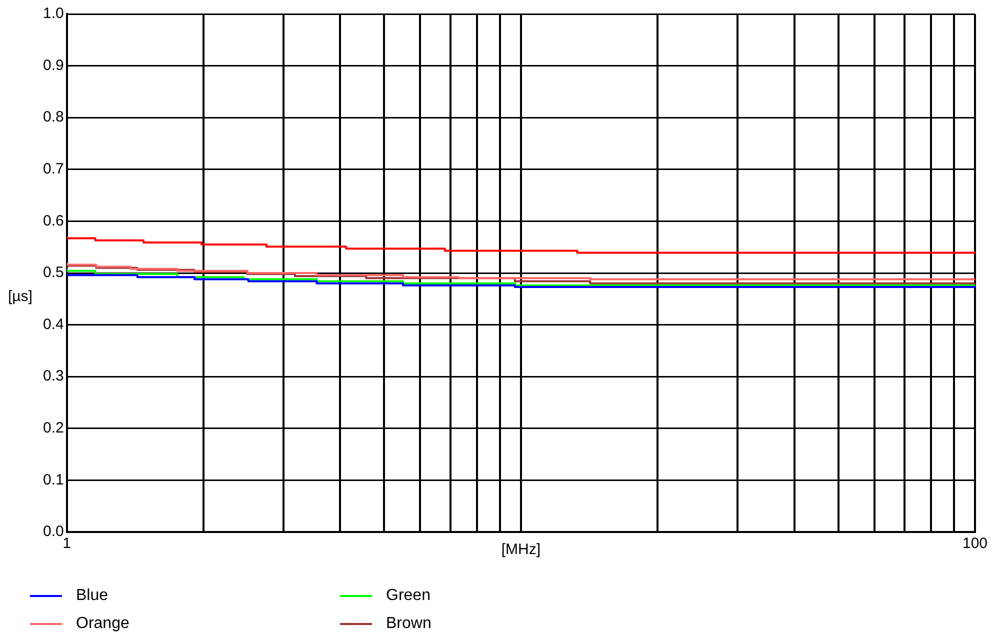 This screenshot has width=997, height=638. What do you see at coordinates (103, 624) in the screenshot?
I see `legend-label: Orange` at bounding box center [103, 624].